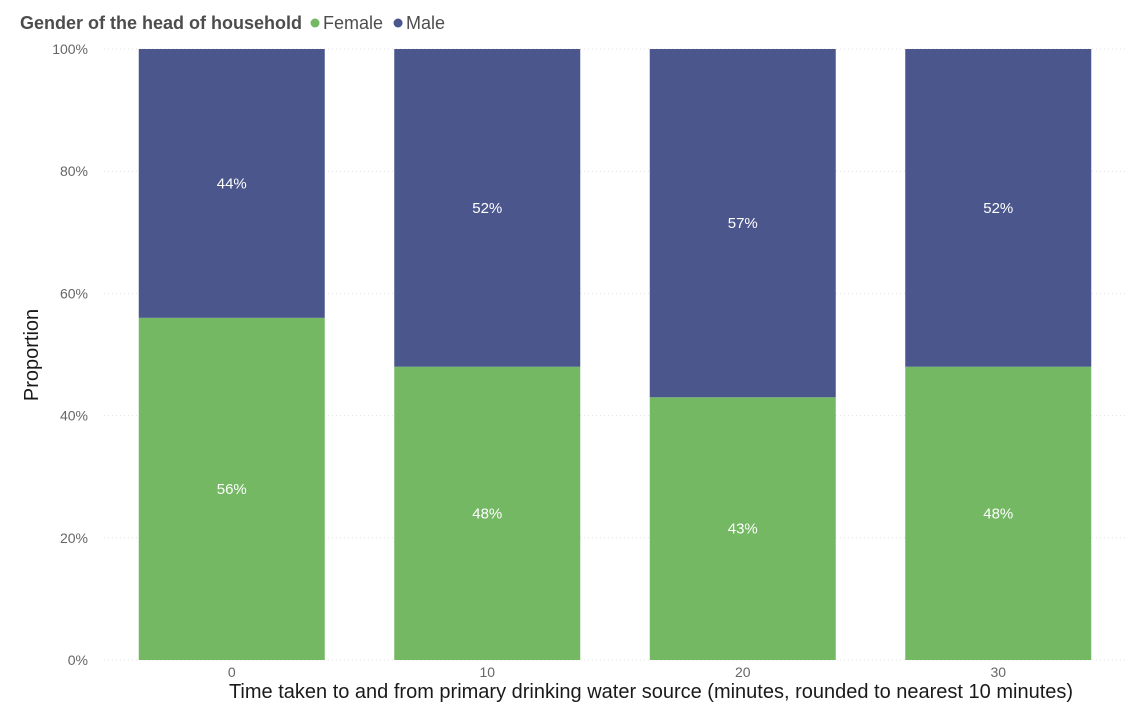 This screenshot has height=712, width=1137. I want to click on y-axis-title: Proportion, so click(32, 355).